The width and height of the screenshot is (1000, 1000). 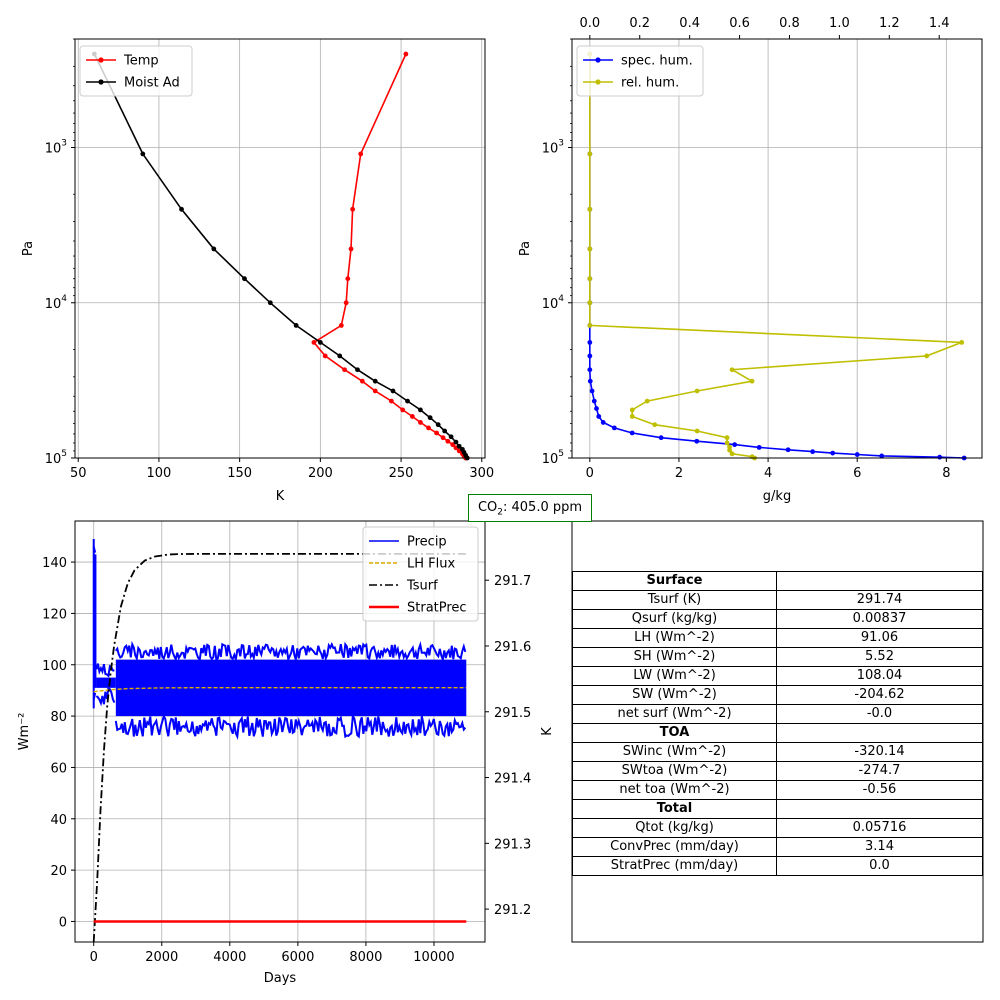 I want to click on x-tick-label: 150, so click(x=239, y=473).